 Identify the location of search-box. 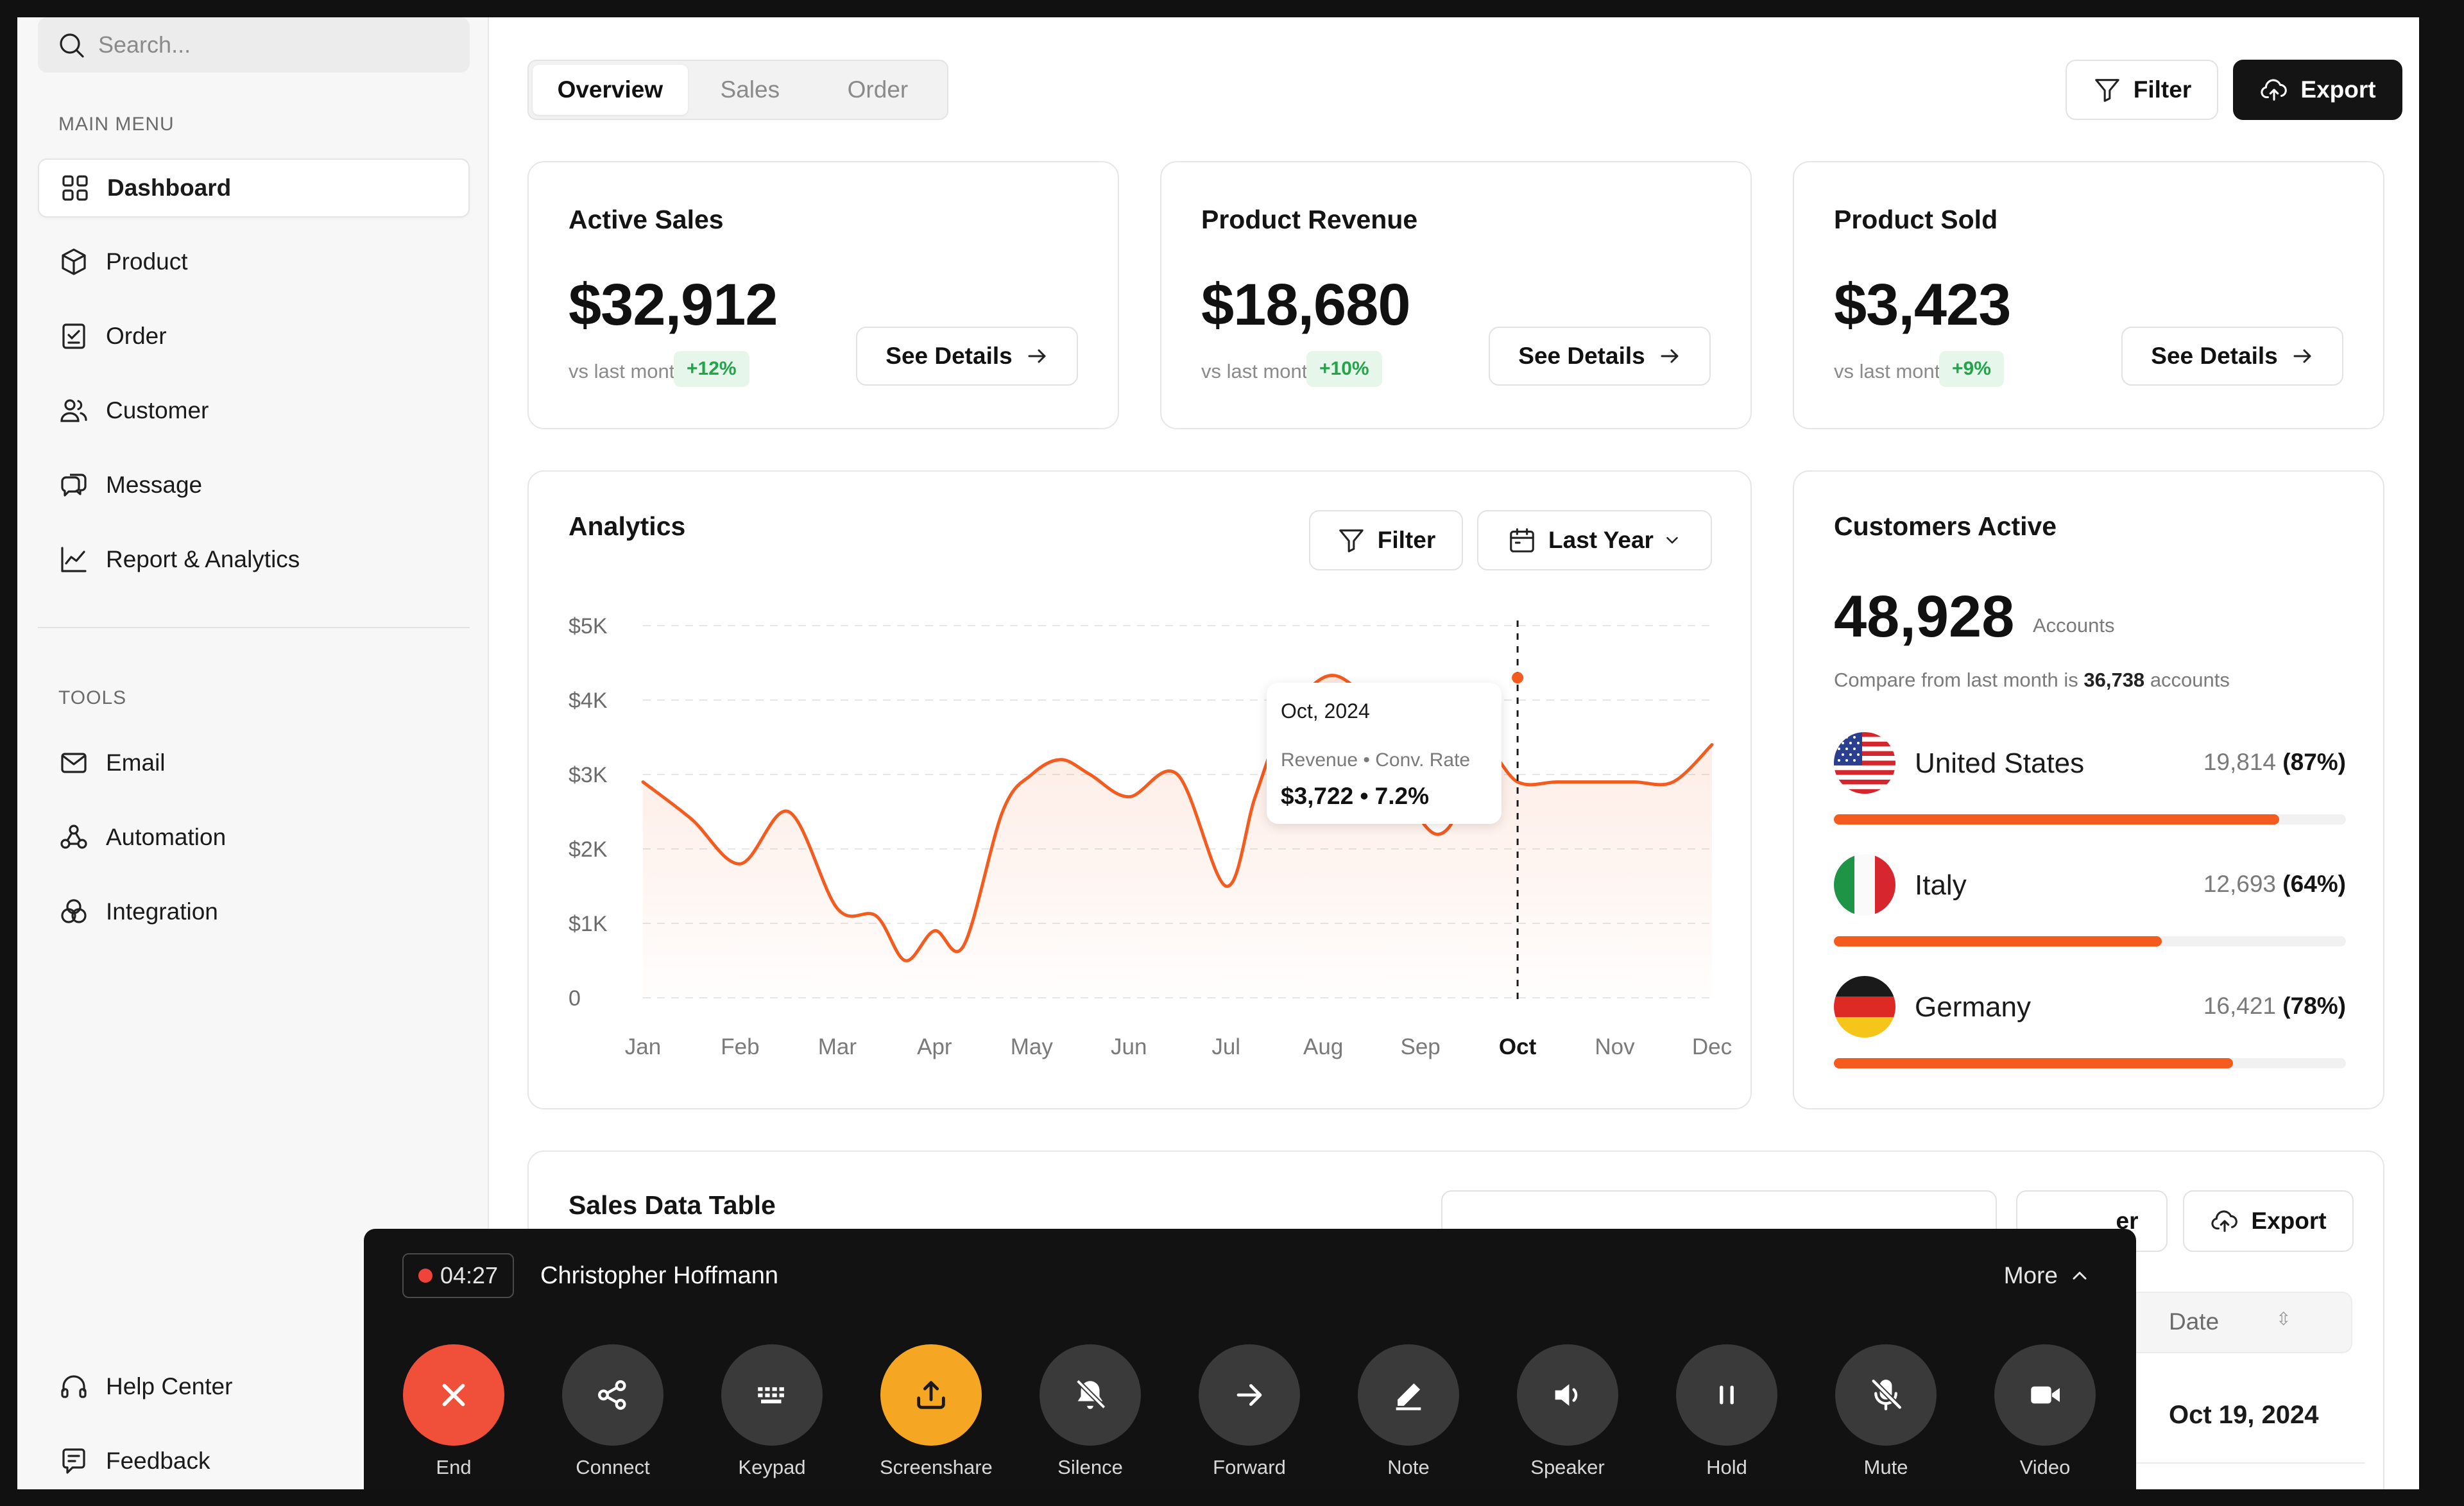
(254, 45).